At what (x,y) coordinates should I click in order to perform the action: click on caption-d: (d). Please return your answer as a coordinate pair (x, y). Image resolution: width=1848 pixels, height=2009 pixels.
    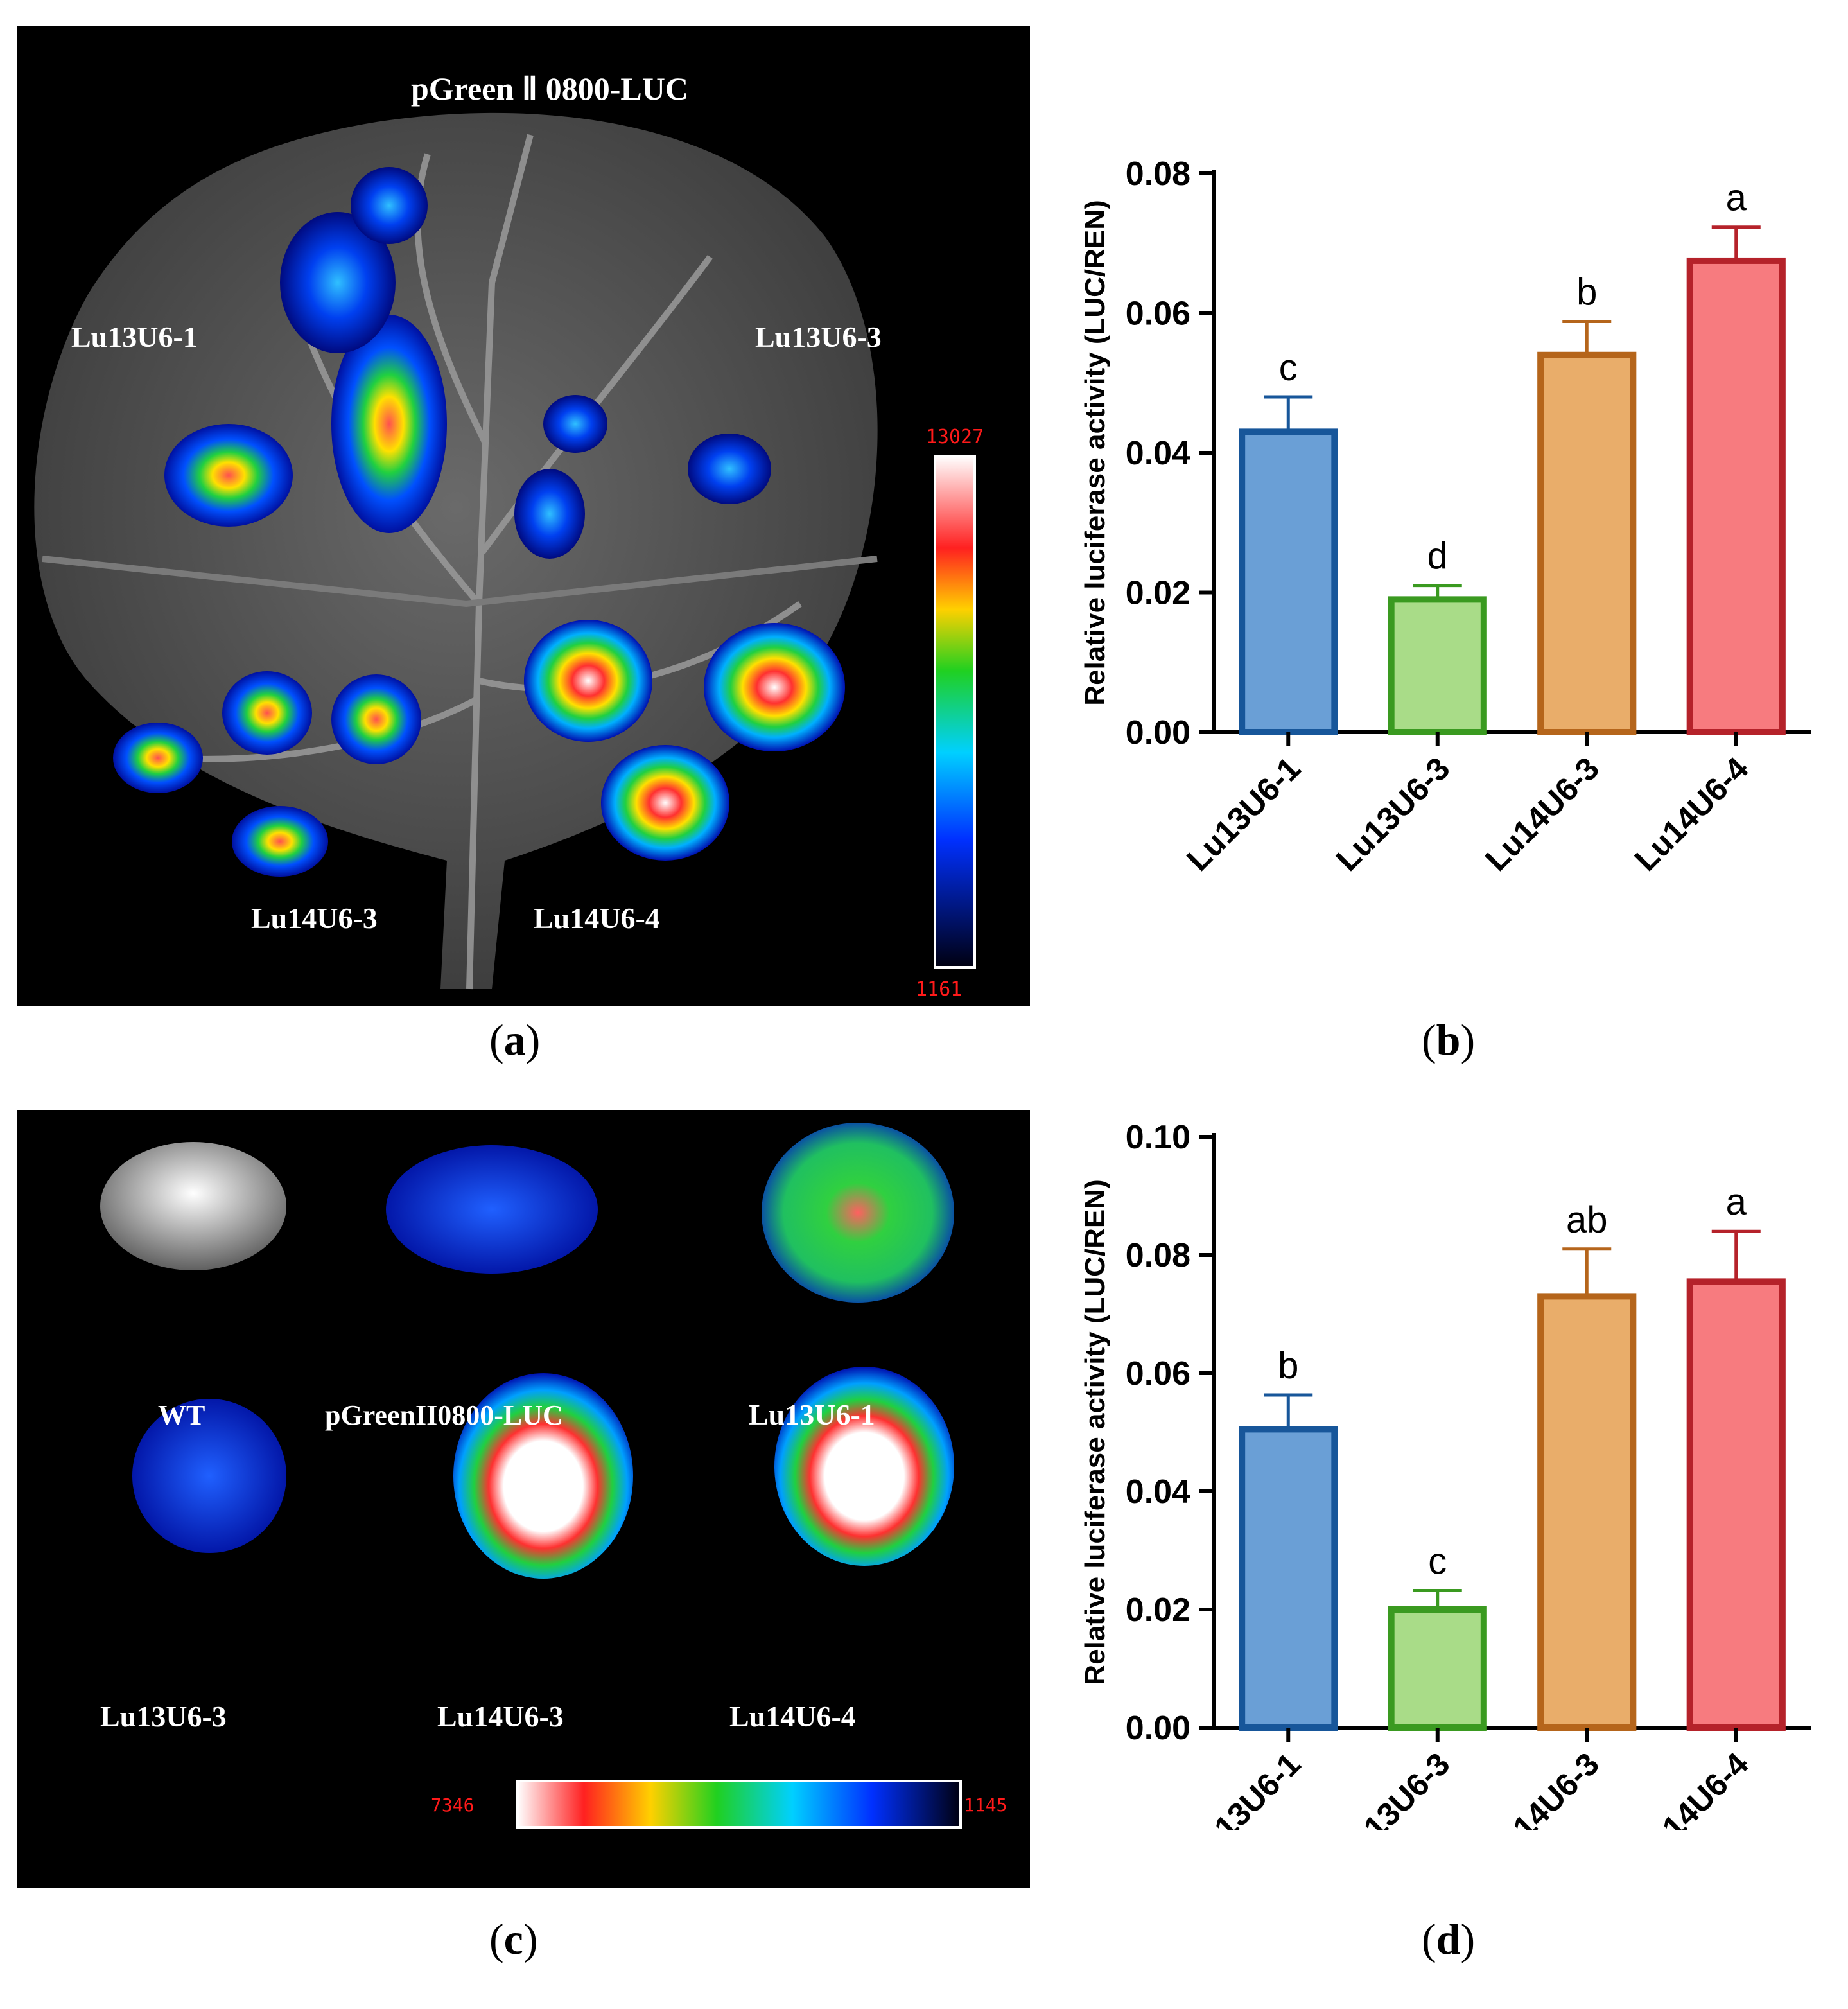
    Looking at the image, I should click on (1448, 1940).